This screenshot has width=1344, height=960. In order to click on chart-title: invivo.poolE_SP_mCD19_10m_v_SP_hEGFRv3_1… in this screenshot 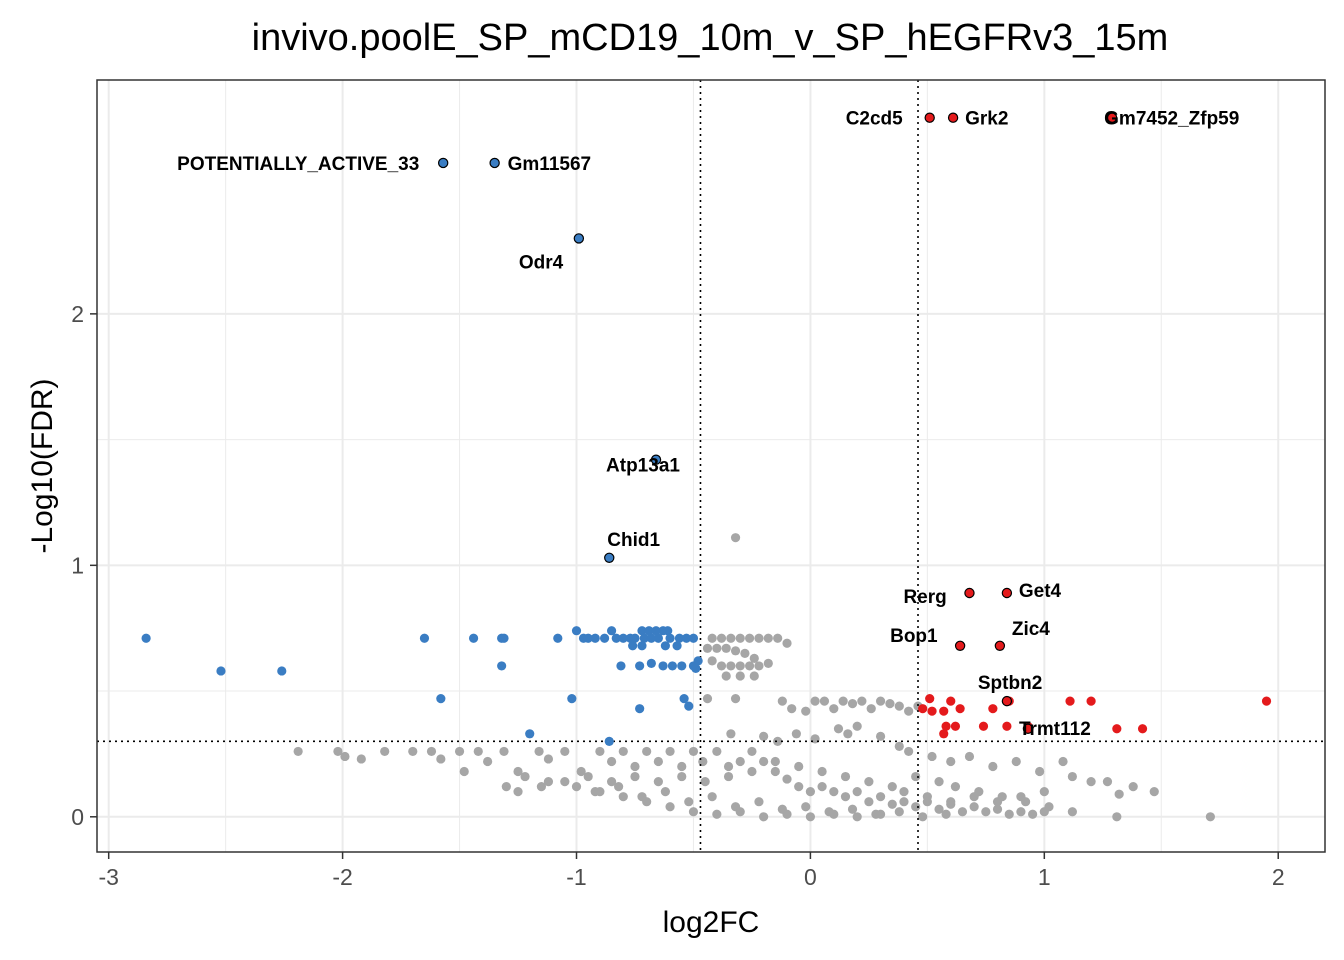, I will do `click(710, 38)`.